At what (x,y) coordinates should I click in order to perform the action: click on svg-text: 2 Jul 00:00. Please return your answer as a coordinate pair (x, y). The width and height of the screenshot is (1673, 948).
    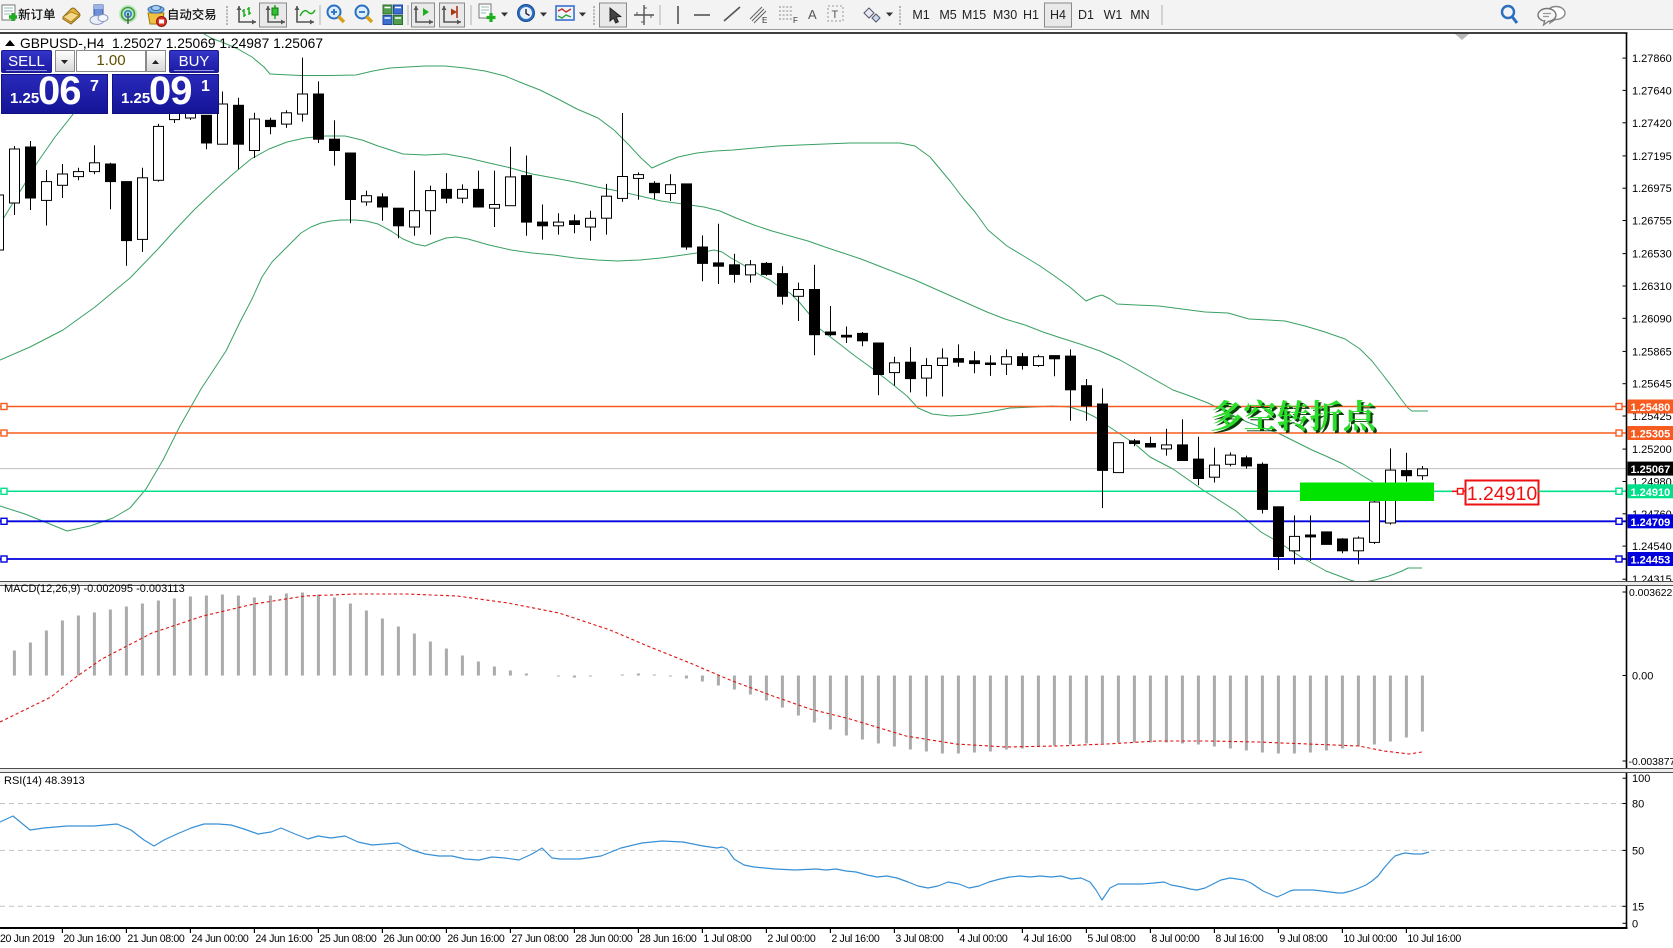
    Looking at the image, I should click on (791, 939).